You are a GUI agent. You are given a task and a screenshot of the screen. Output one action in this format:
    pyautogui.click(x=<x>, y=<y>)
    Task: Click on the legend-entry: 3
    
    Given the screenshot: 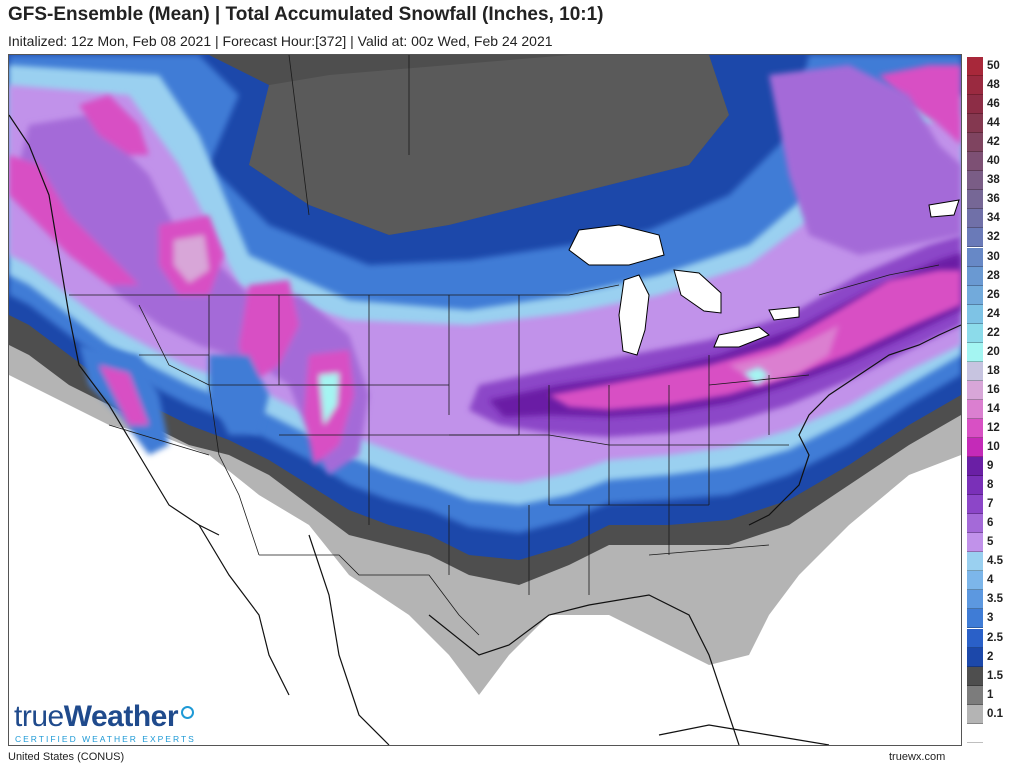 What is the action you would take?
    pyautogui.click(x=989, y=619)
    